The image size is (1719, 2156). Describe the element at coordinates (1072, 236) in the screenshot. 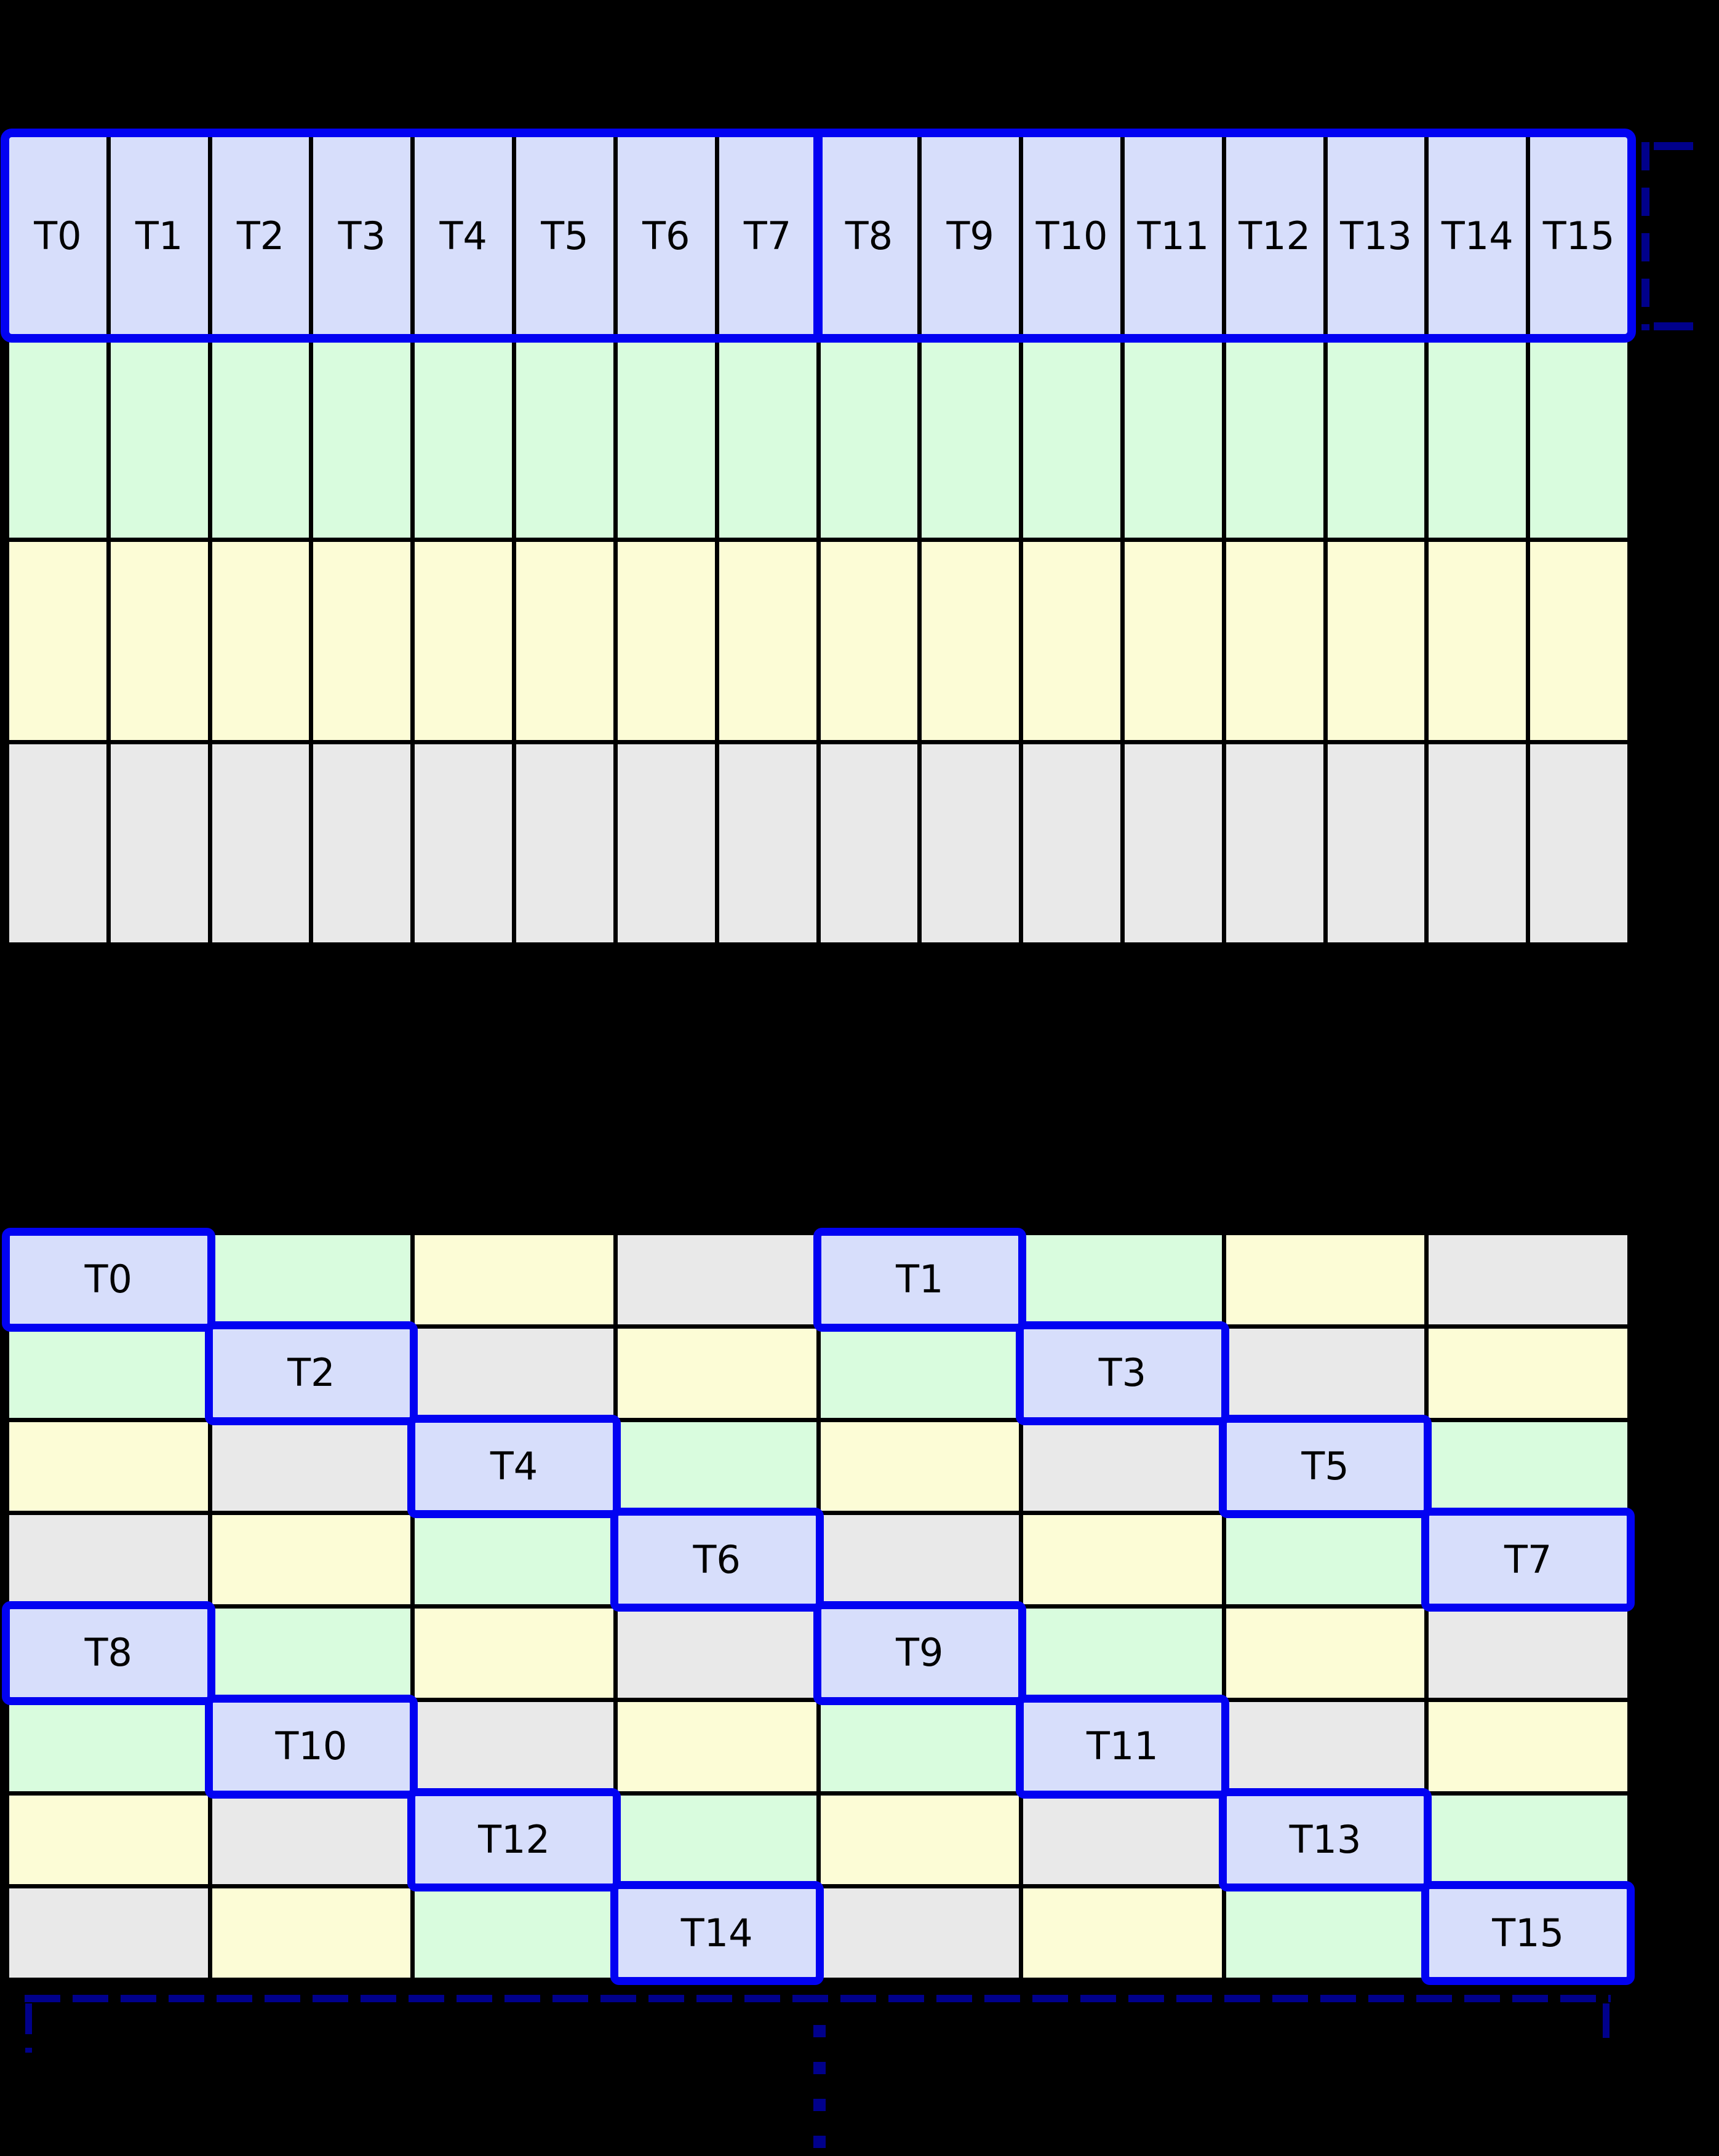

I see `thread-cell: T10` at that location.